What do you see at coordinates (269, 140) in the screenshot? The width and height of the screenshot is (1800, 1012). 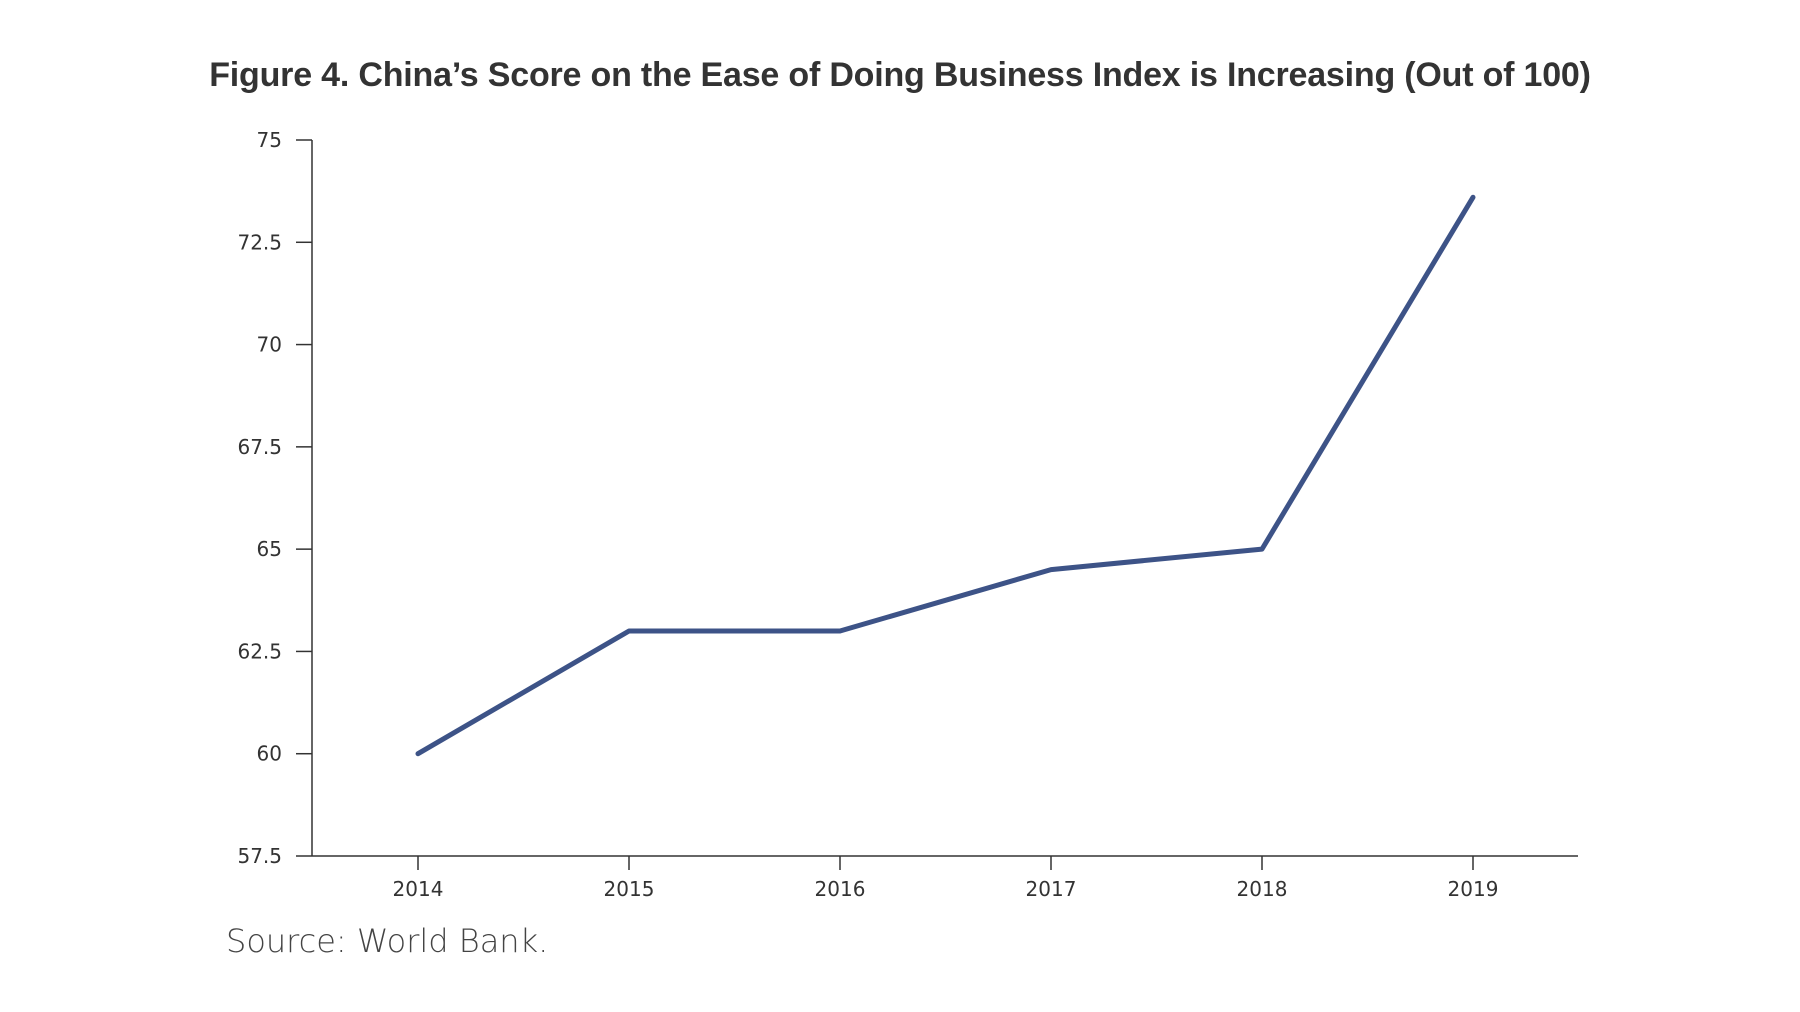 I see `y-tick-label: 75` at bounding box center [269, 140].